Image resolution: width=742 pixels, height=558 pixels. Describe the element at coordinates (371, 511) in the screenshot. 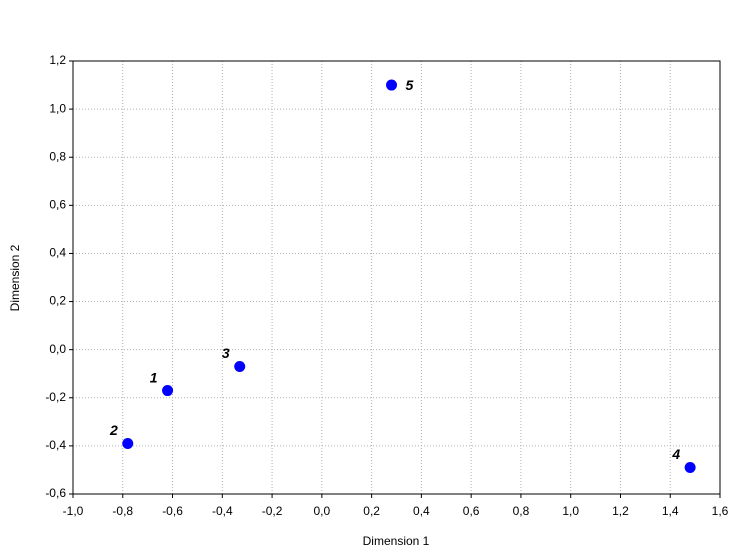

I see `x-tick-label: 0,2` at that location.